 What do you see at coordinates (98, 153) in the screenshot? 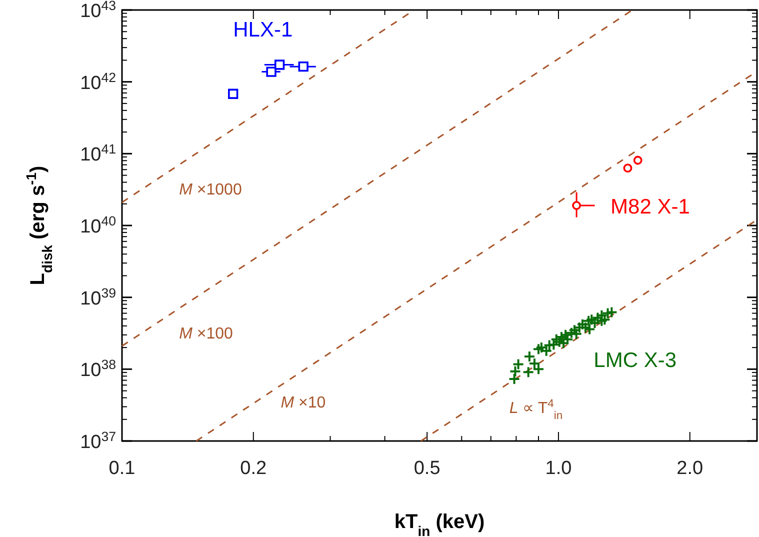
I see `y-tick-label: 10$^{41}$` at bounding box center [98, 153].